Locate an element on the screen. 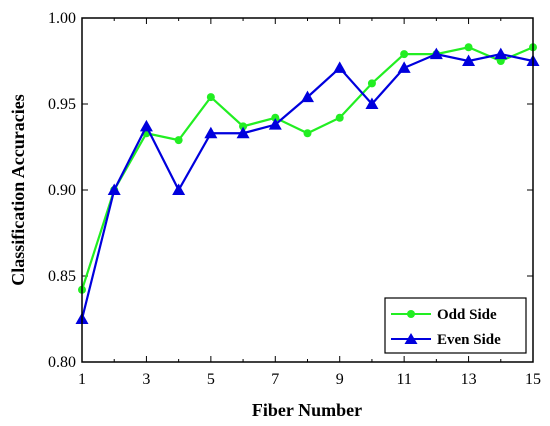 The width and height of the screenshot is (550, 426). x-tick-label: 13 is located at coordinates (469, 379).